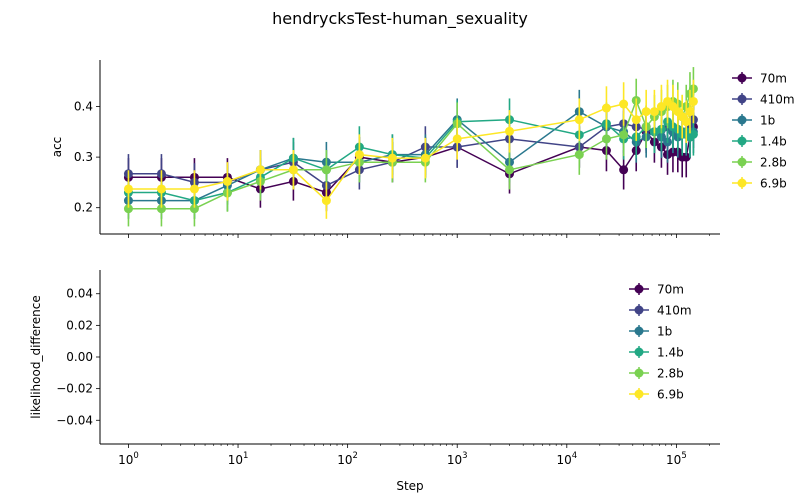  What do you see at coordinates (74, 389) in the screenshot?
I see `y-tick-label: −0.02` at bounding box center [74, 389].